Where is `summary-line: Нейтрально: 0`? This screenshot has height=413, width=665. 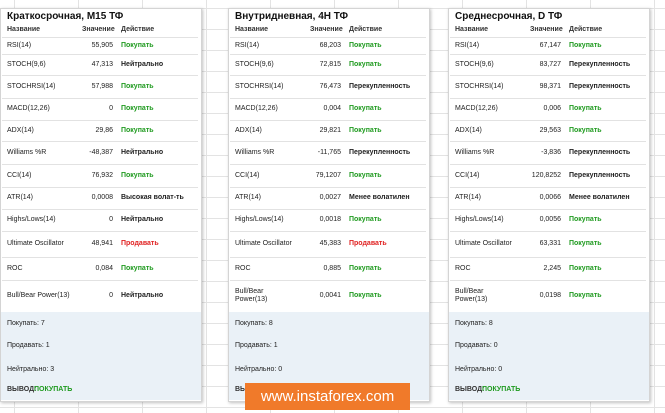 summary-line: Нейтрально: 0 is located at coordinates (259, 369).